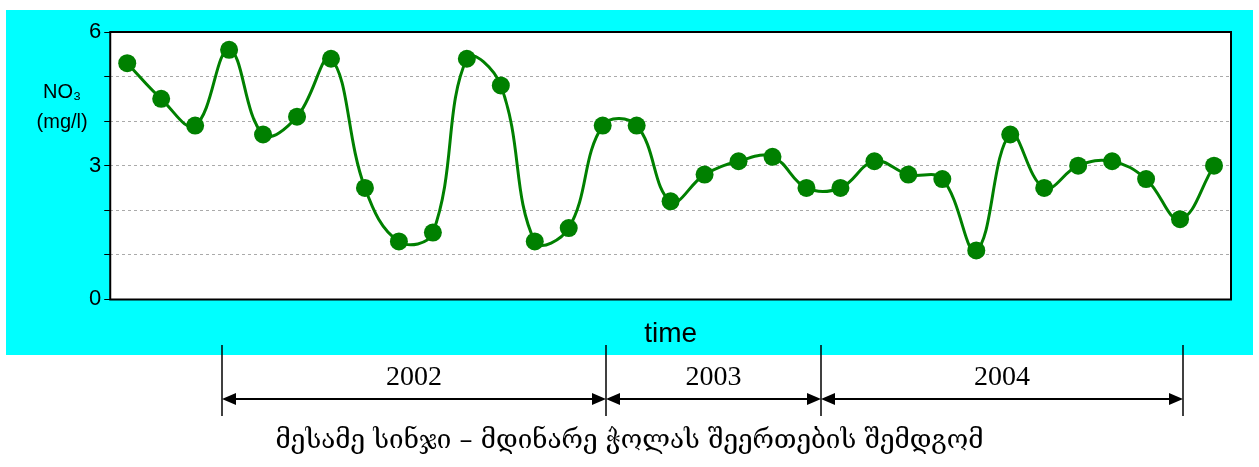 This screenshot has height=467, width=1259. What do you see at coordinates (414, 375) in the screenshot?
I see `text: 2002` at bounding box center [414, 375].